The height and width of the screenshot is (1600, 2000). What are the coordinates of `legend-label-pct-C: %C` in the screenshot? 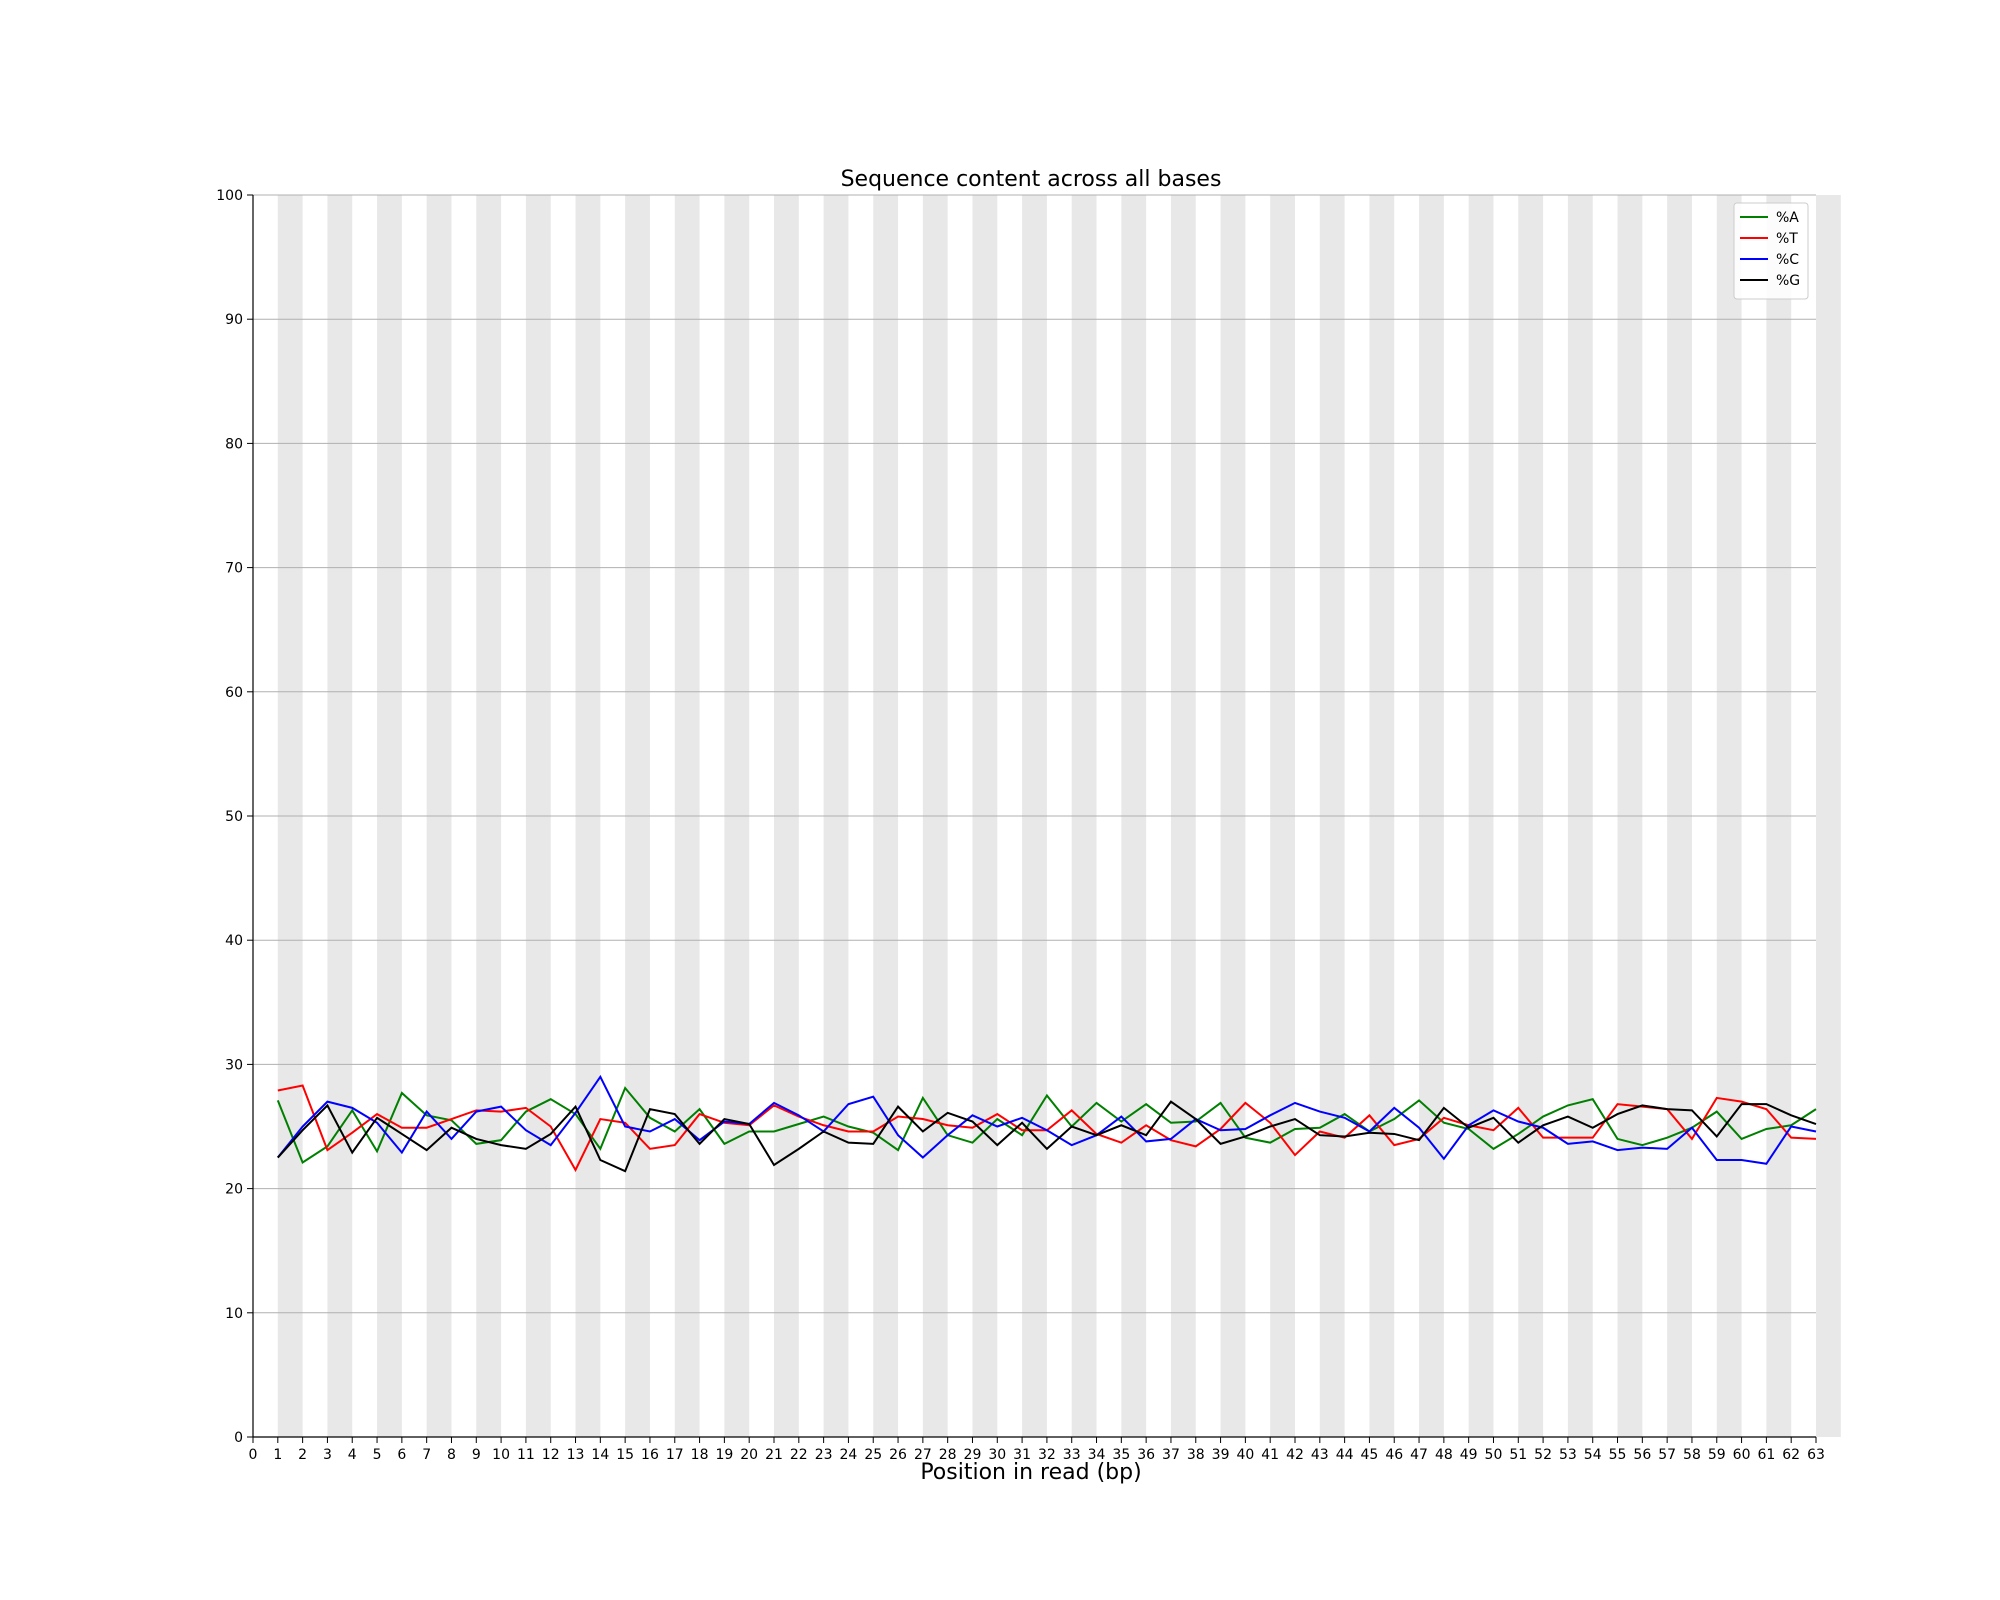 It's located at (1787, 260).